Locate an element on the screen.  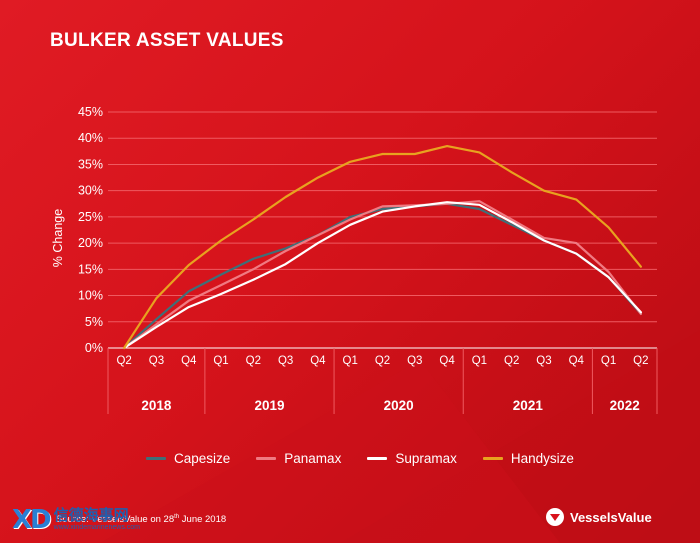
y-tick-label: 35% is located at coordinates (90, 164).